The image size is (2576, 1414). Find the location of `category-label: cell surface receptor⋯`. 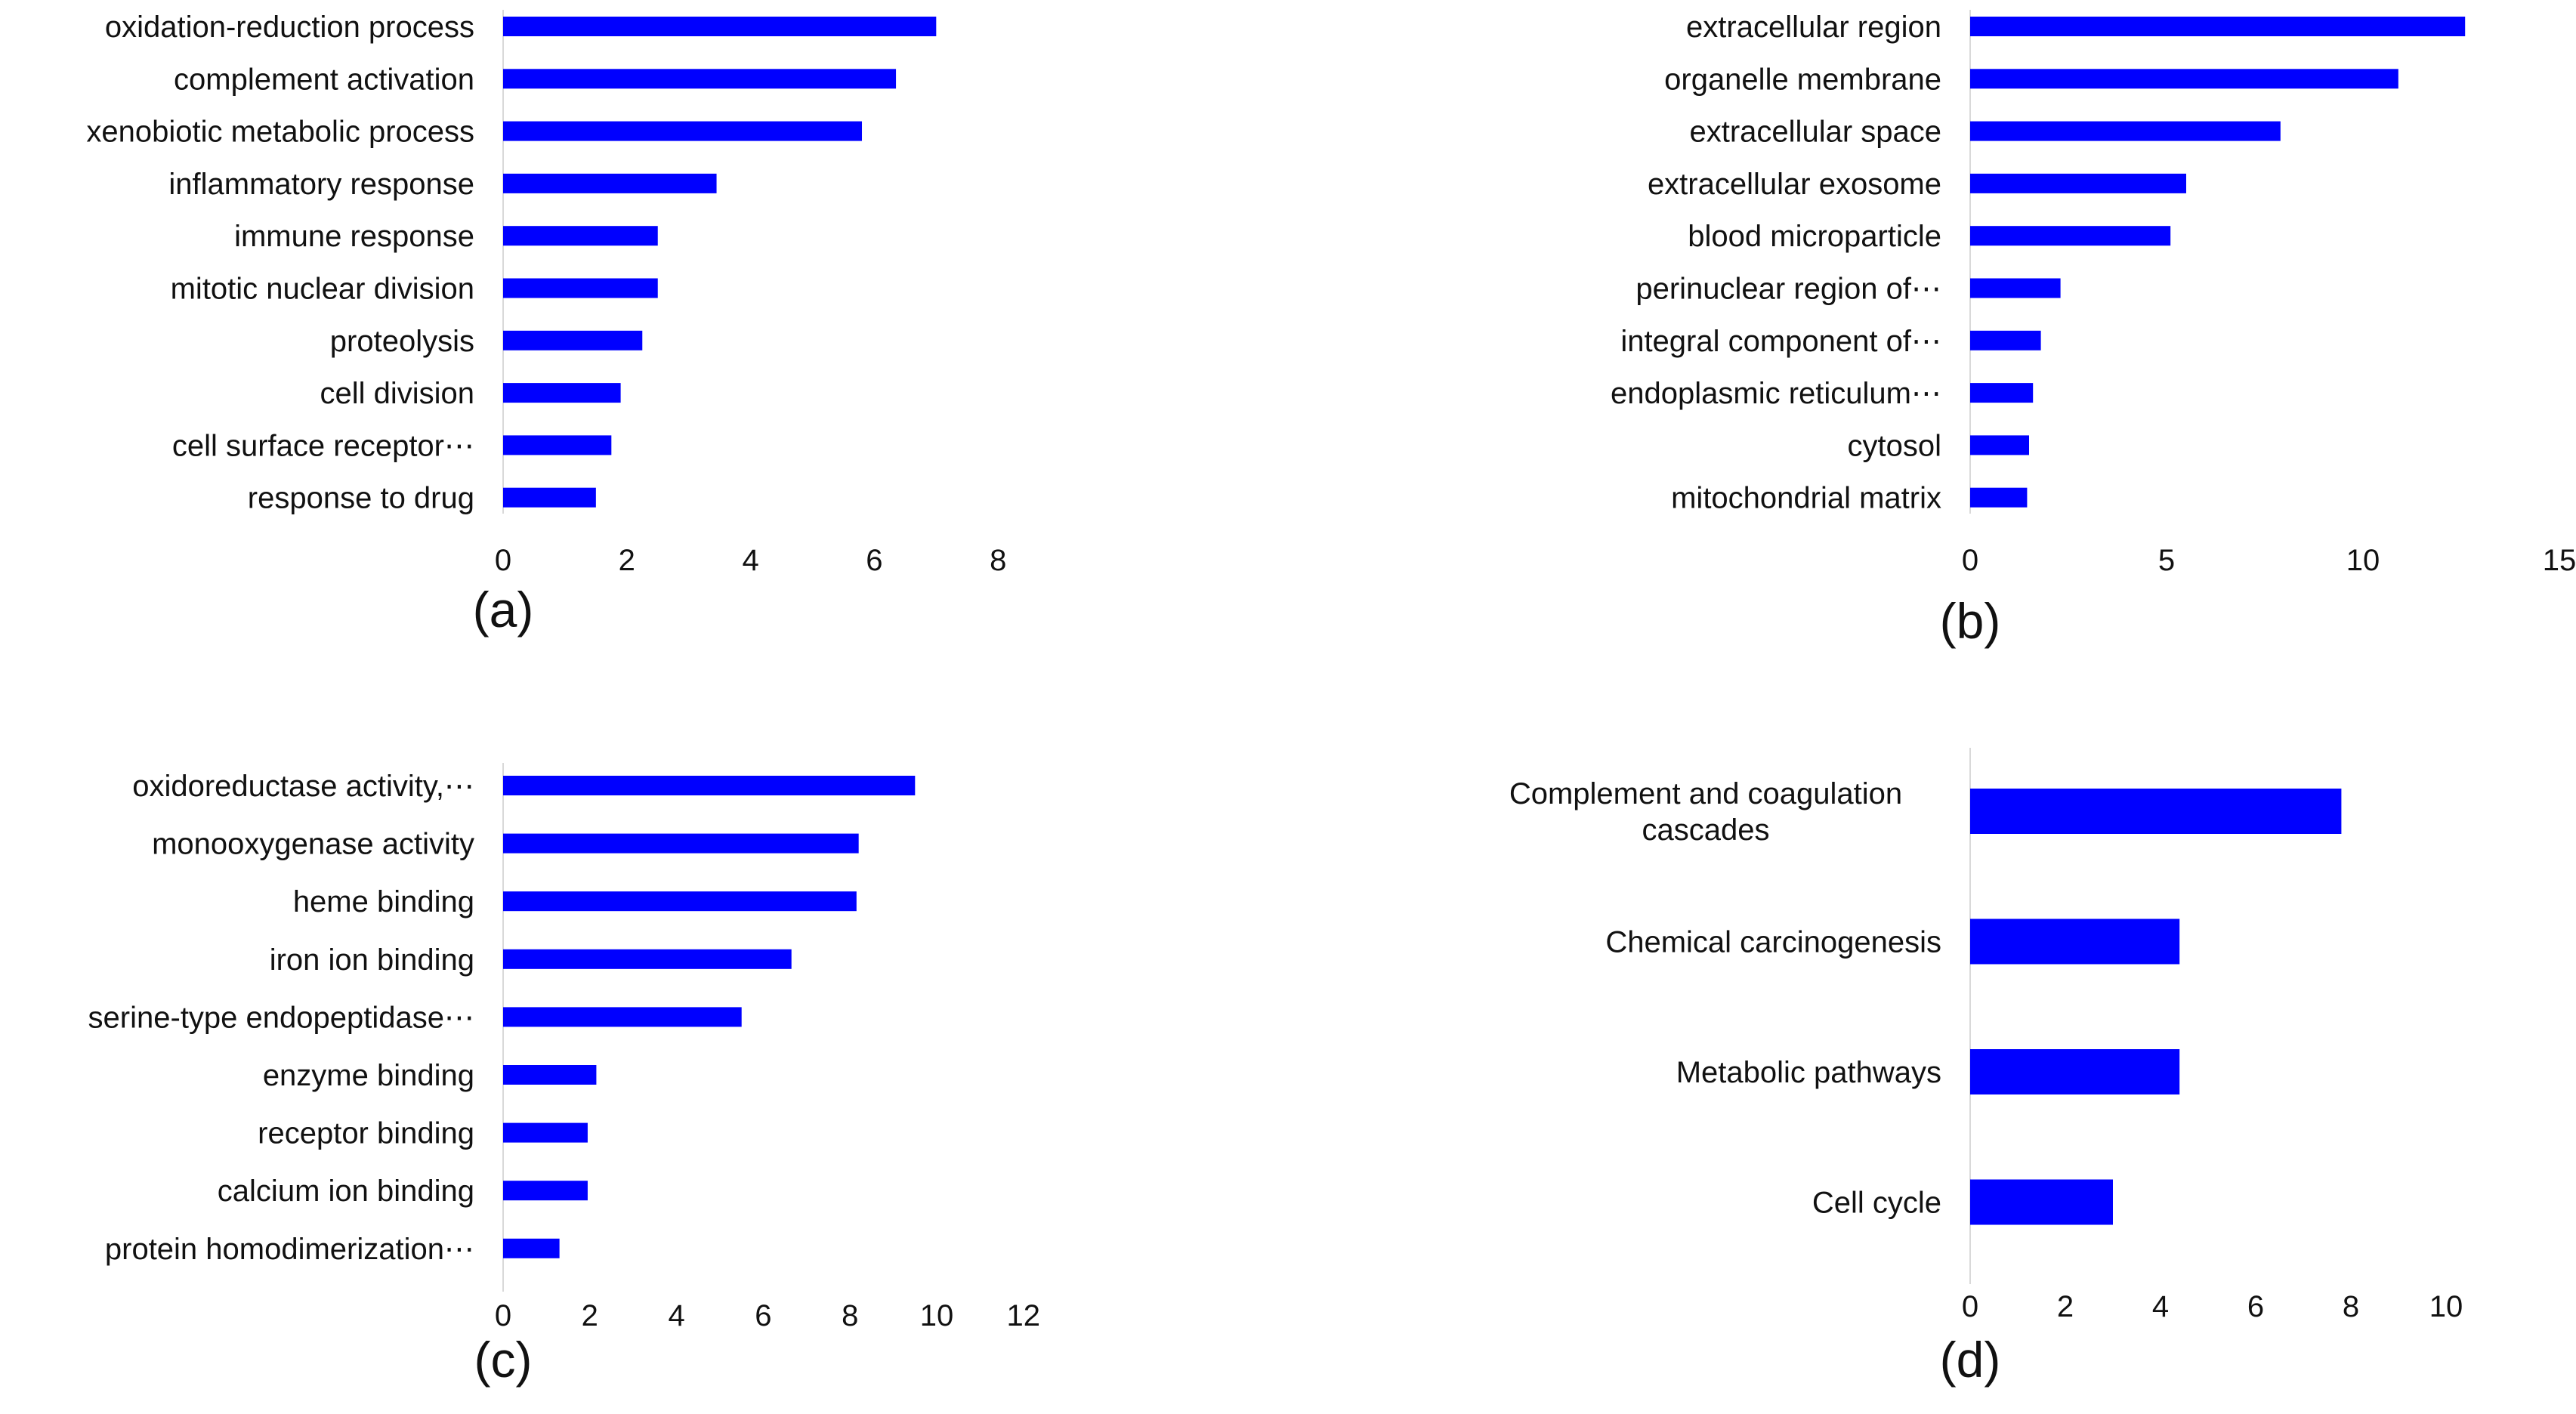

category-label: cell surface receptor⋯ is located at coordinates (323, 445).